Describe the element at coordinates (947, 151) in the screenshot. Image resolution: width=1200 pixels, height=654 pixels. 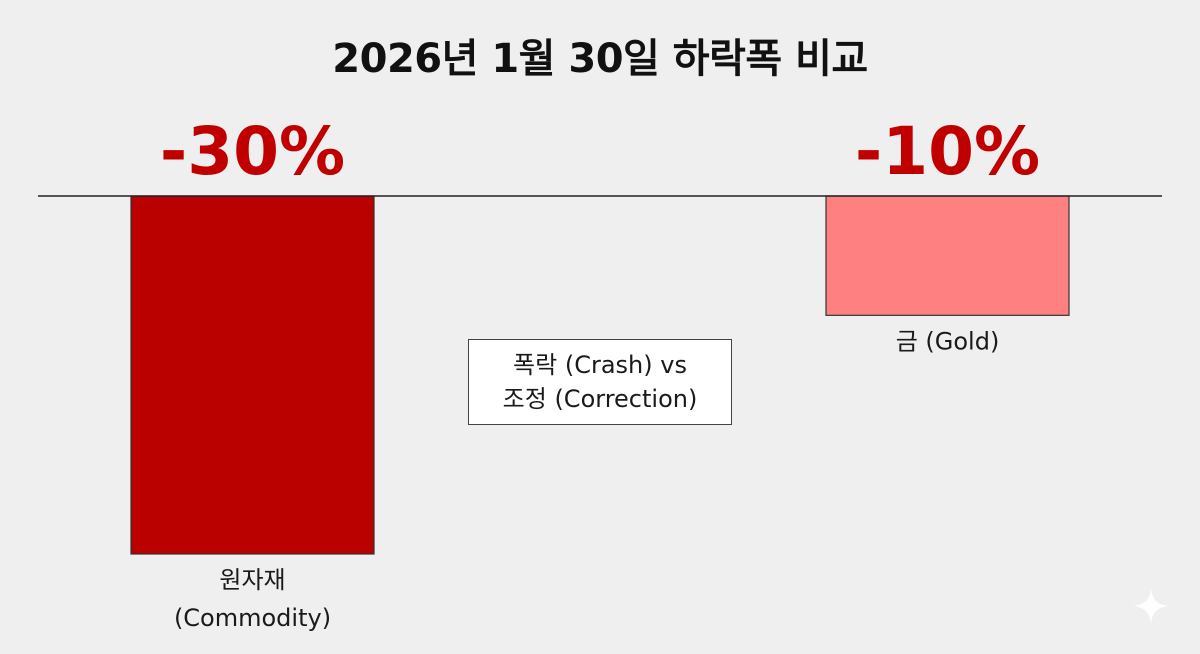
I see `value-label-1: -10%` at that location.